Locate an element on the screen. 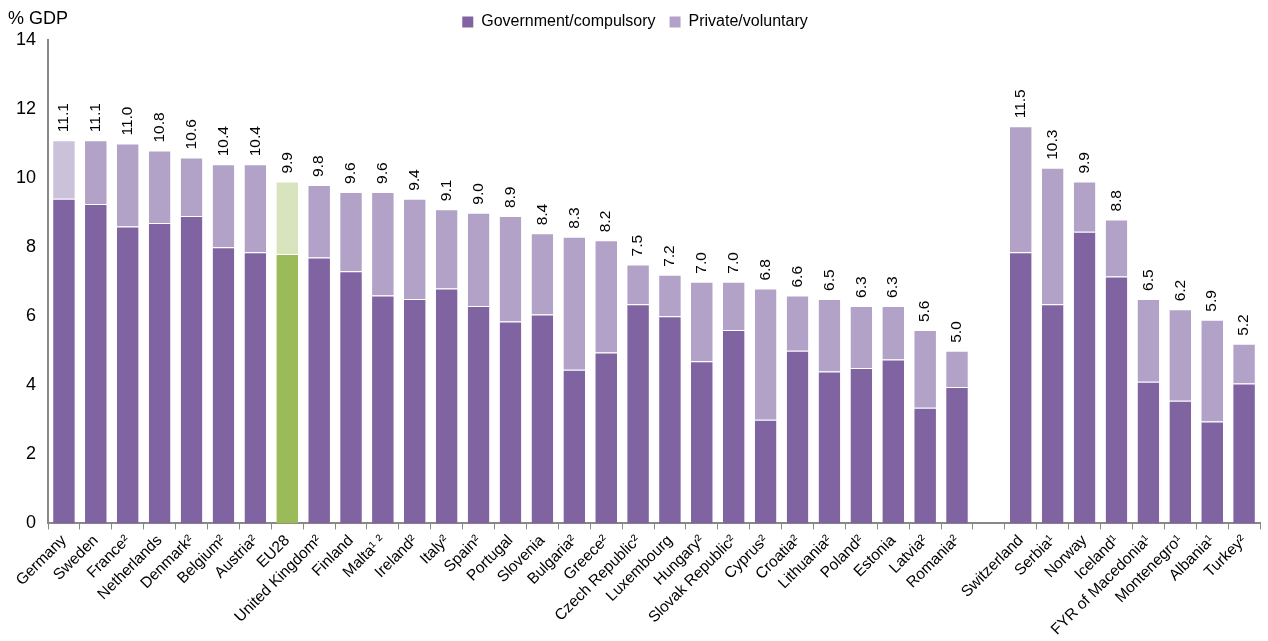 This screenshot has height=641, width=1268. y-tick-label: 10 is located at coordinates (26, 177).